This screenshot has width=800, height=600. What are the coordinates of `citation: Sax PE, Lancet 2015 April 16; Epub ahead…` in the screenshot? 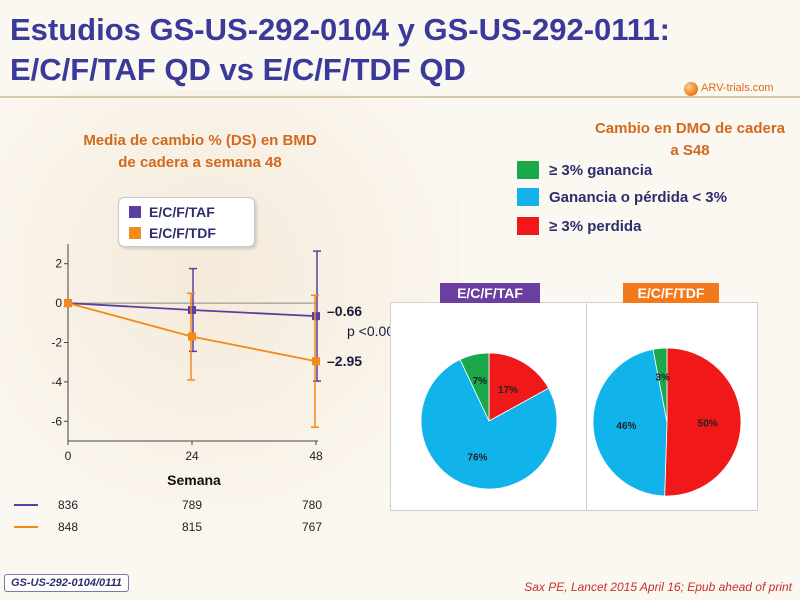 It's located at (658, 587).